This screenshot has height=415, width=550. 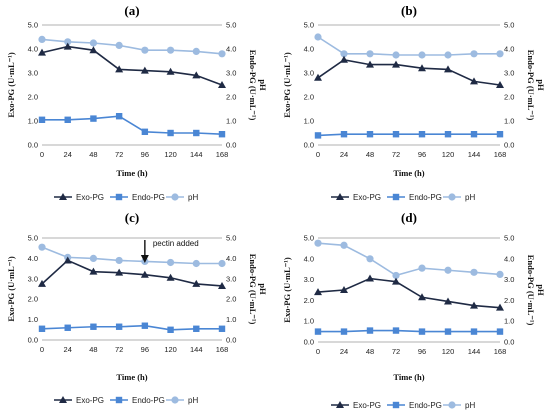 What do you see at coordinates (131, 10) in the screenshot?
I see `panel-title: (a)` at bounding box center [131, 10].